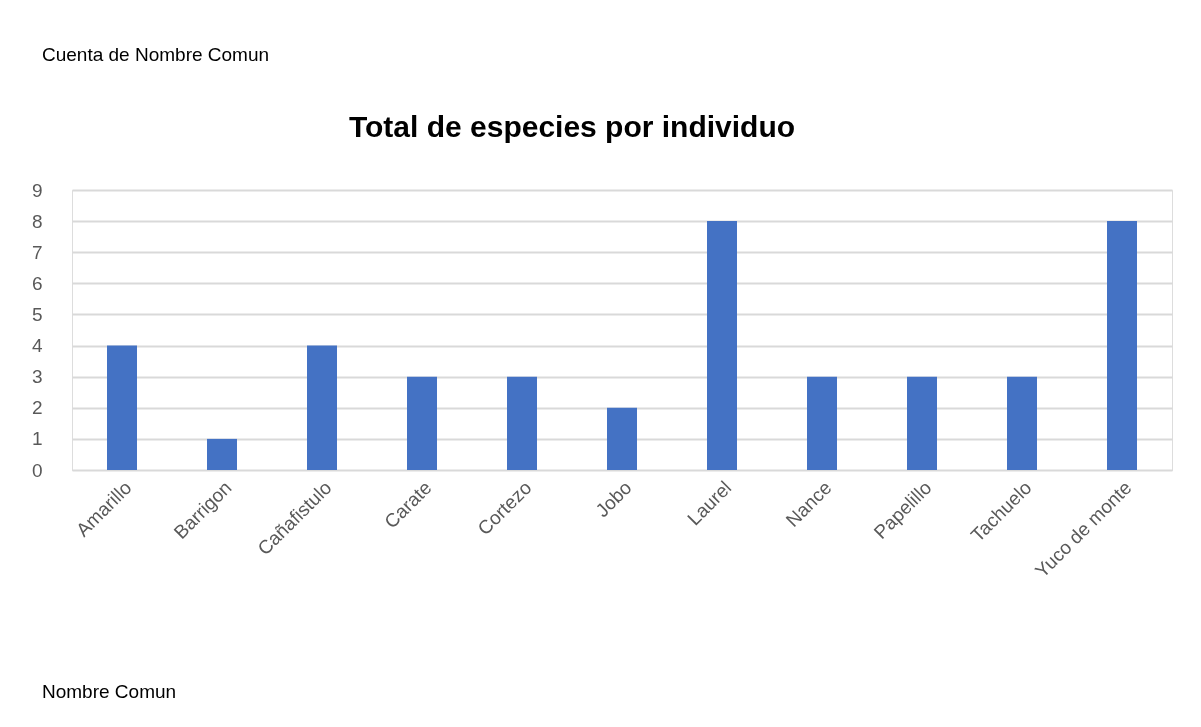  I want to click on y-tick-label: 1, so click(37, 439).